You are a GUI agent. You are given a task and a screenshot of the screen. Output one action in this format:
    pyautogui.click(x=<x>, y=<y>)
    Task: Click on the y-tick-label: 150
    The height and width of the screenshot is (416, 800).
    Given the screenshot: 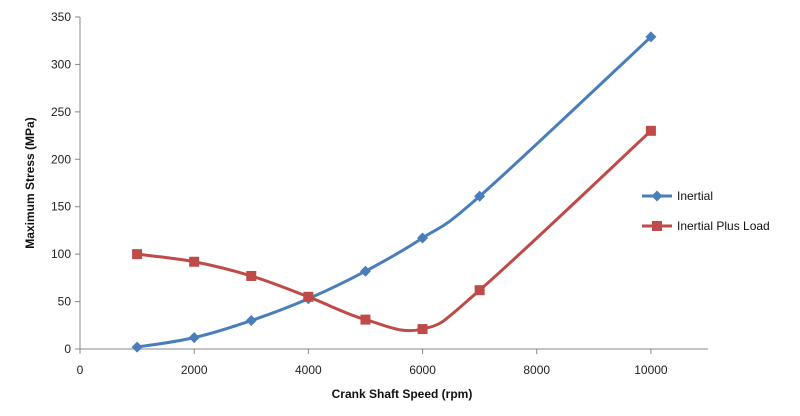 What is the action you would take?
    pyautogui.click(x=61, y=207)
    